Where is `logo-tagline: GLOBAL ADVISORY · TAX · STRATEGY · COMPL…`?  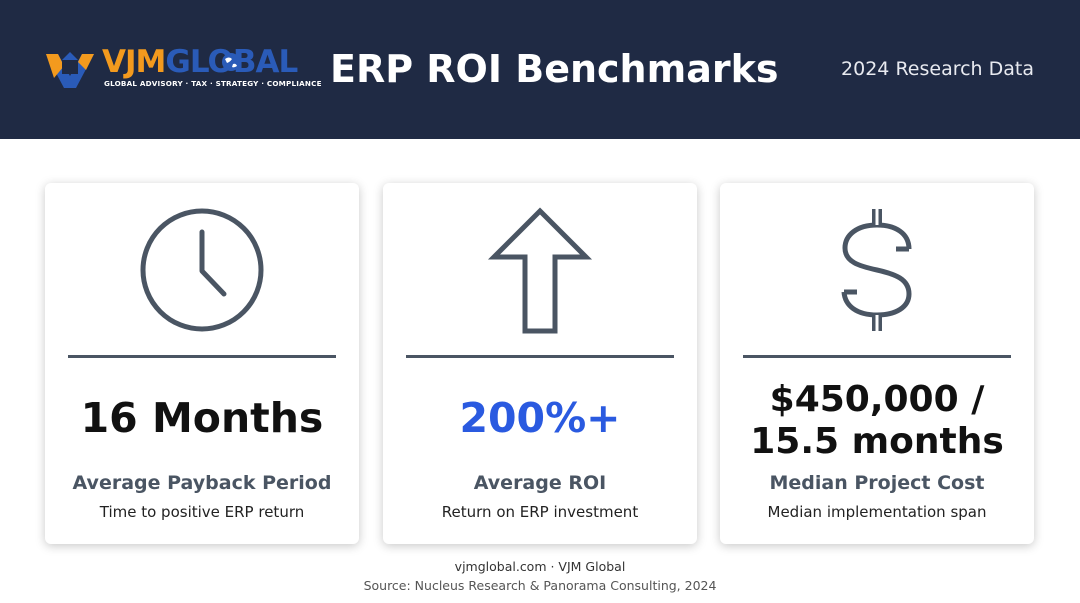 logo-tagline: GLOBAL ADVISORY · TAX · STRATEGY · COMPL… is located at coordinates (213, 83).